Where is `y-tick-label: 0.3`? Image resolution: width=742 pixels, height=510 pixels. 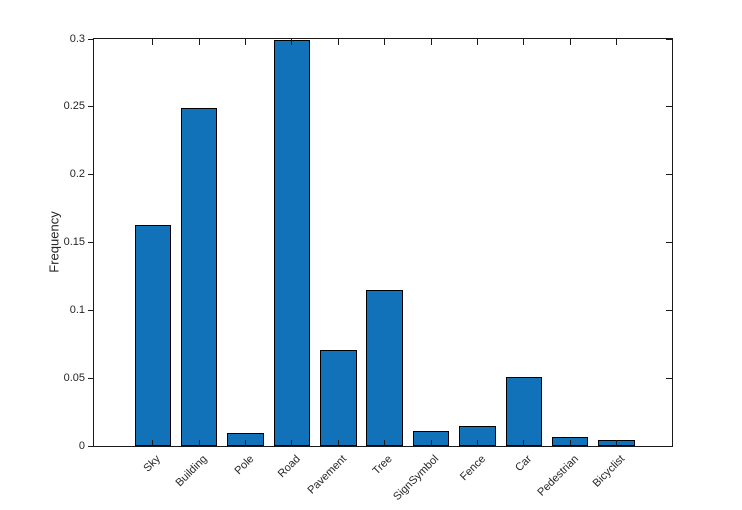 y-tick-label: 0.3 is located at coordinates (77, 38).